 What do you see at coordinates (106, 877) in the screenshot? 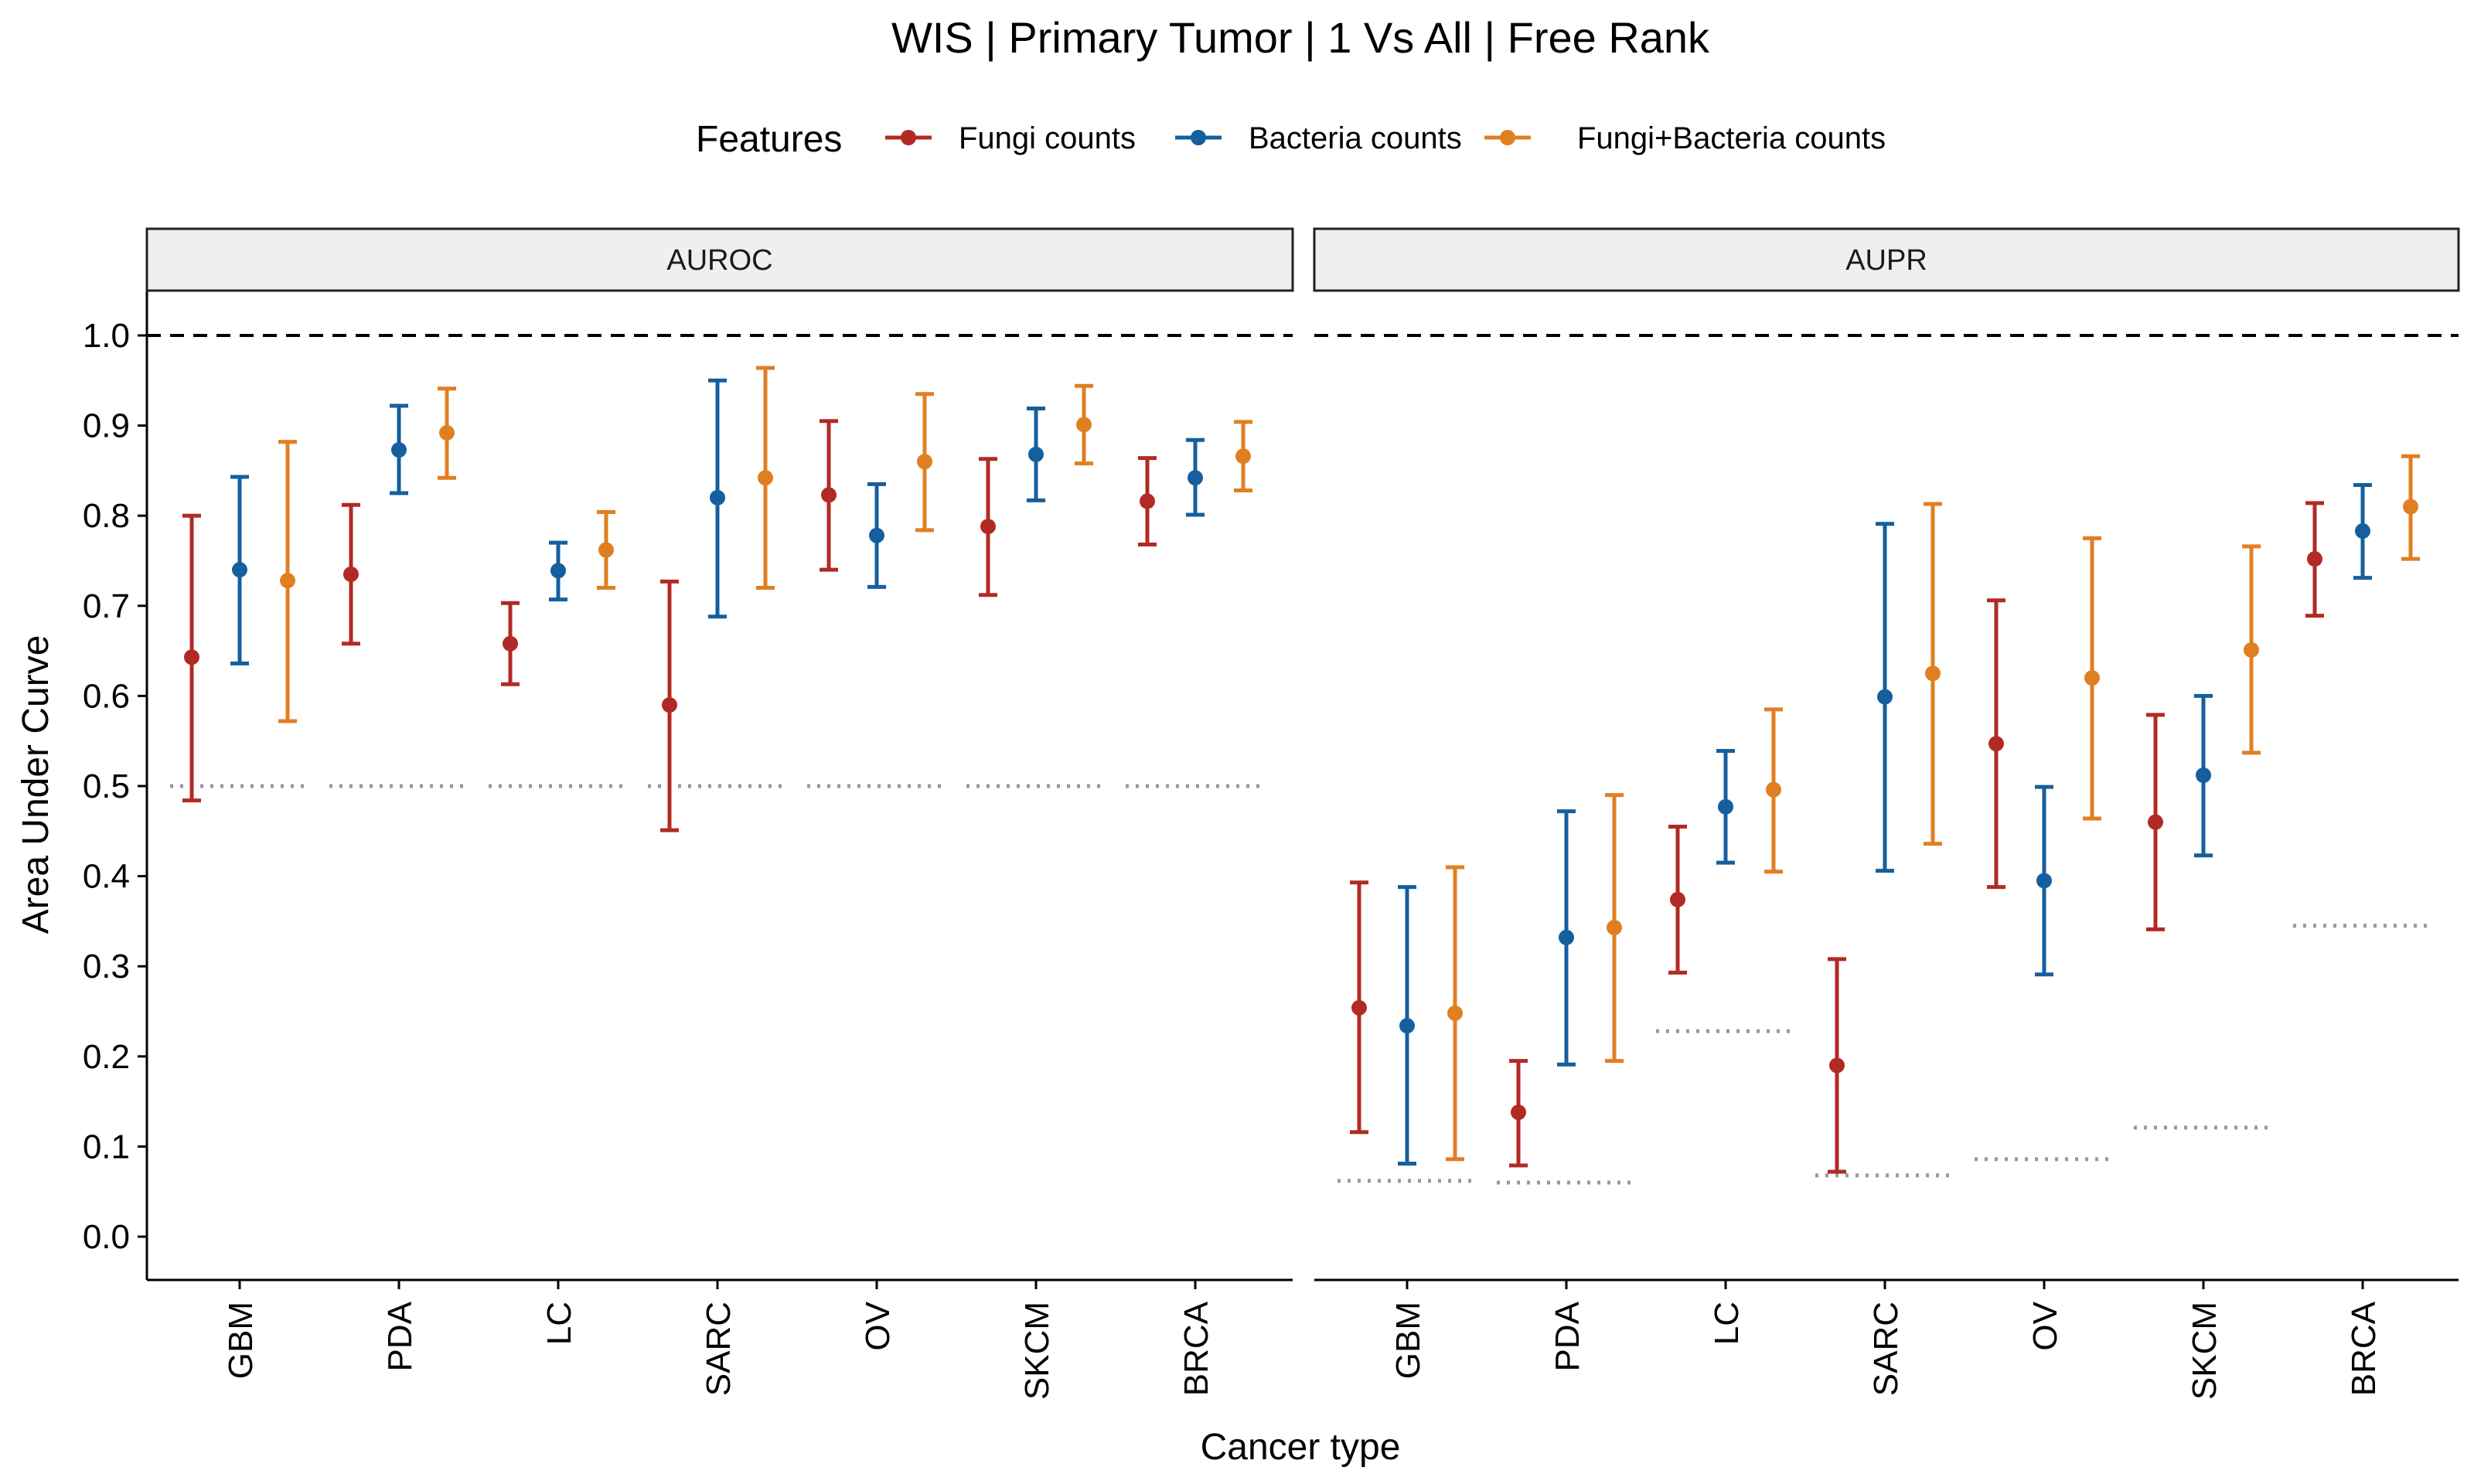
I see `y-tick-label: 0.4` at bounding box center [106, 877].